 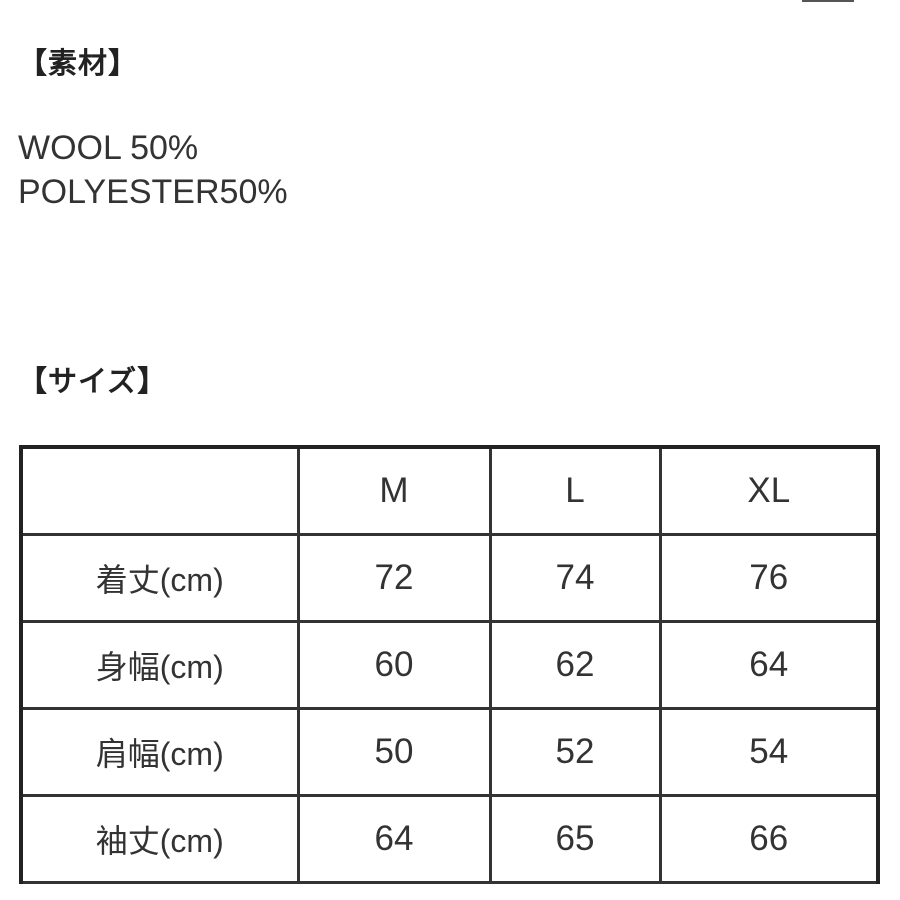 What do you see at coordinates (159, 490) in the screenshot?
I see `header-cell` at bounding box center [159, 490].